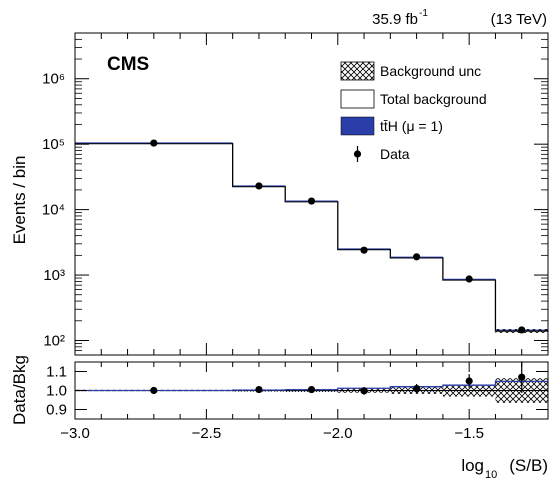 This screenshot has height=483, width=550. What do you see at coordinates (469, 433) in the screenshot?
I see `x-tick-label: −1.5` at bounding box center [469, 433].